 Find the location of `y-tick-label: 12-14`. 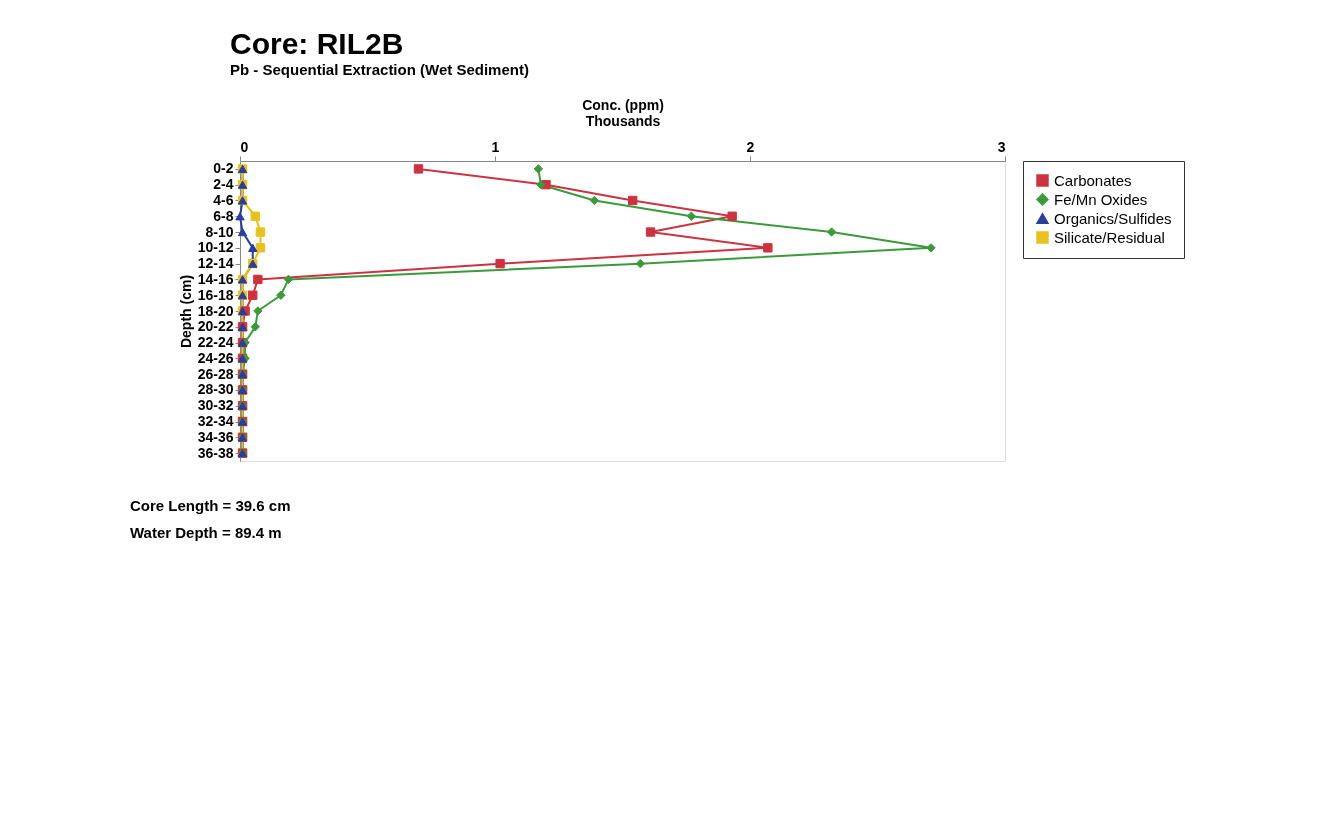

y-tick-label: 12-14 is located at coordinates (215, 263).